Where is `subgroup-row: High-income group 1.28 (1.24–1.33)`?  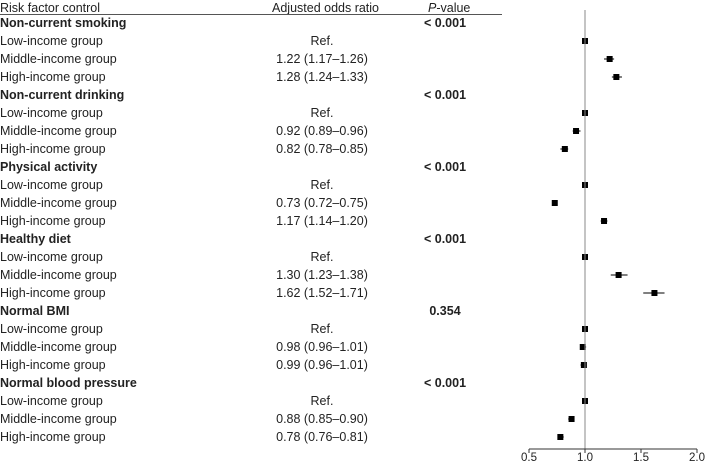
subgroup-row: High-income group 1.28 (1.24–1.33) is located at coordinates (357, 77).